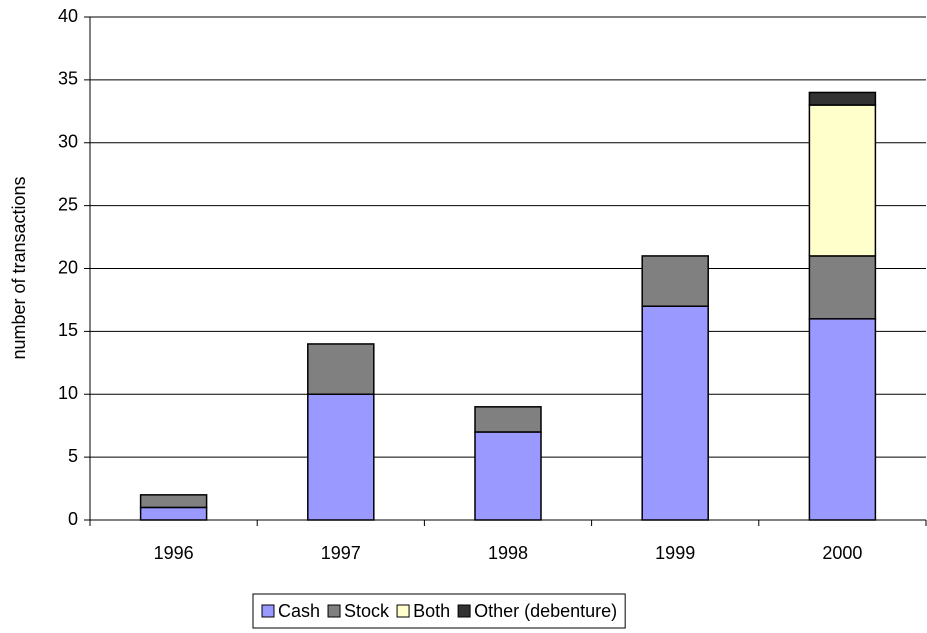 The height and width of the screenshot is (633, 927). What do you see at coordinates (73, 519) in the screenshot?
I see `y-tick-label: 0` at bounding box center [73, 519].